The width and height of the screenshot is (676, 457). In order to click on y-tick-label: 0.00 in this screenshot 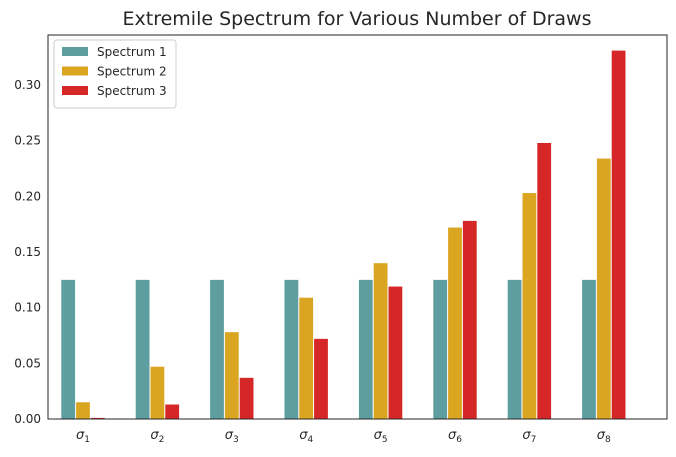, I will do `click(27, 419)`.